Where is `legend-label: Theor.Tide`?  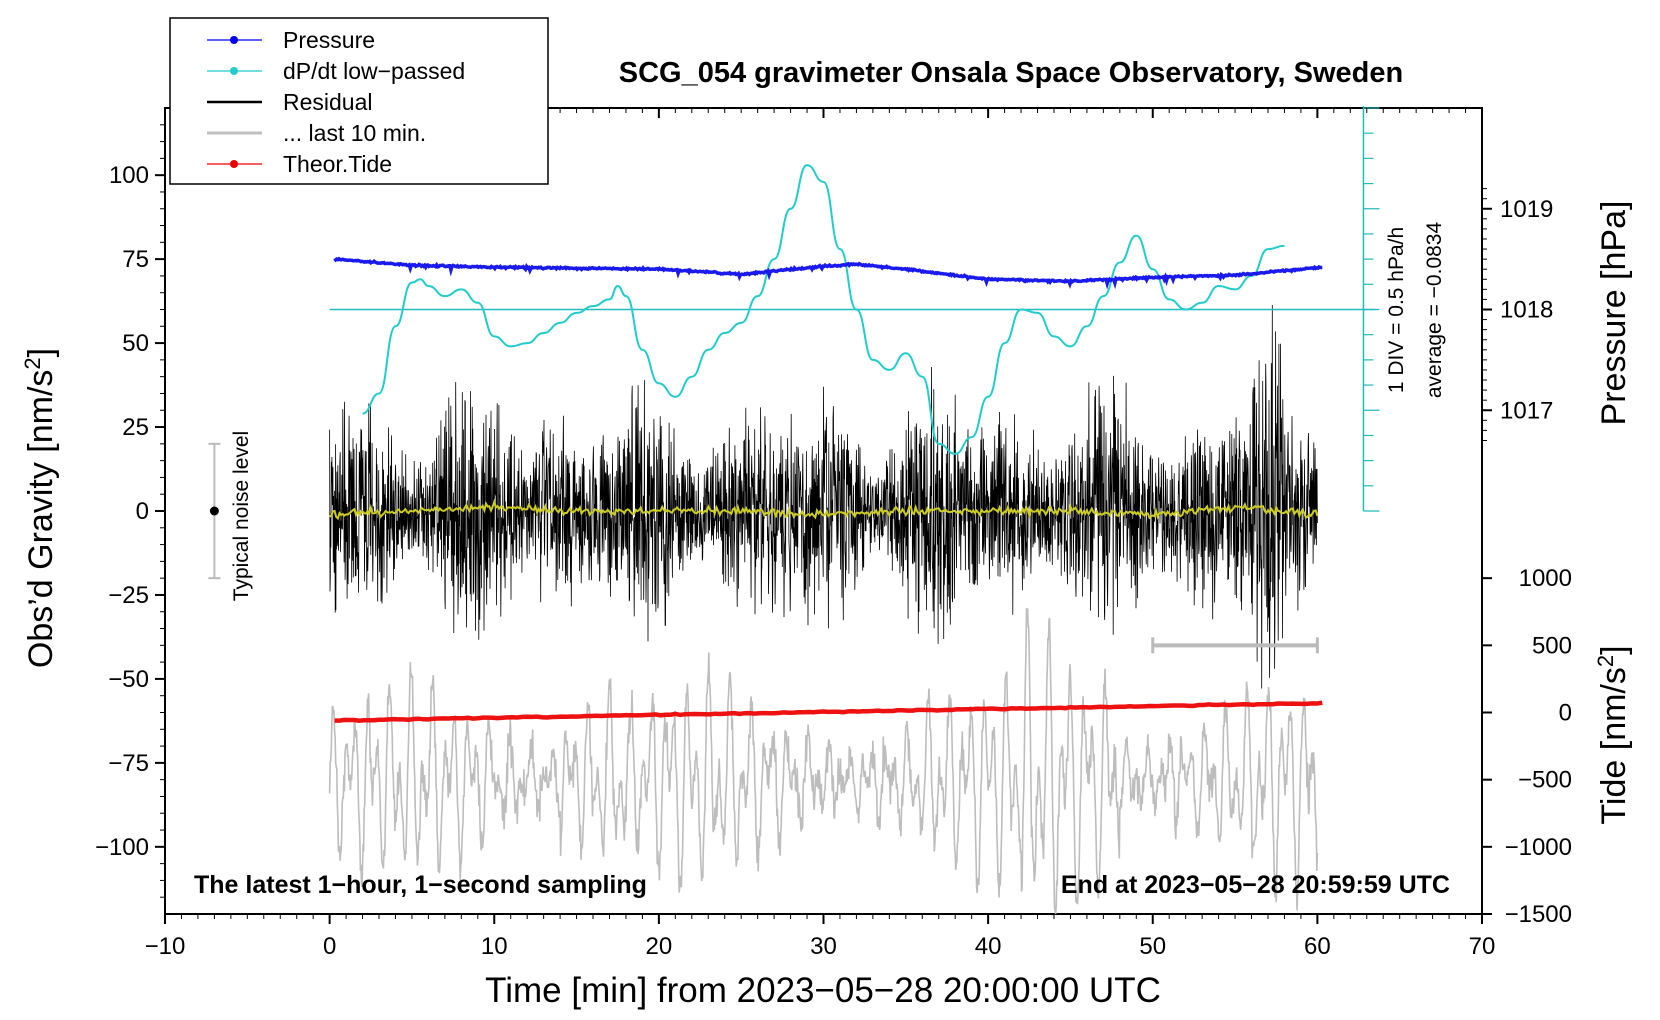 legend-label: Theor.Tide is located at coordinates (337, 164).